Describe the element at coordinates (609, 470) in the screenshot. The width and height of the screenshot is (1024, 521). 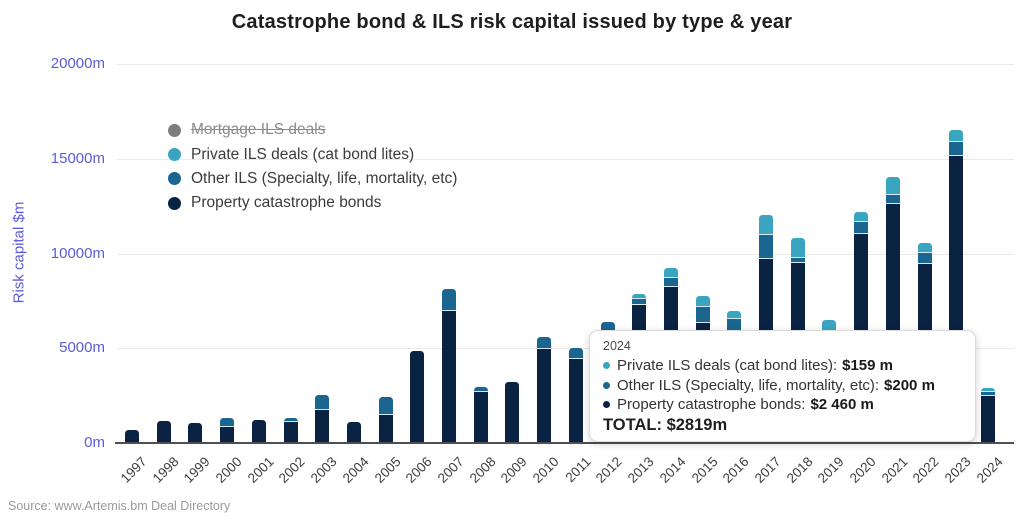
I see `x-tick-label-2012: 2012` at that location.